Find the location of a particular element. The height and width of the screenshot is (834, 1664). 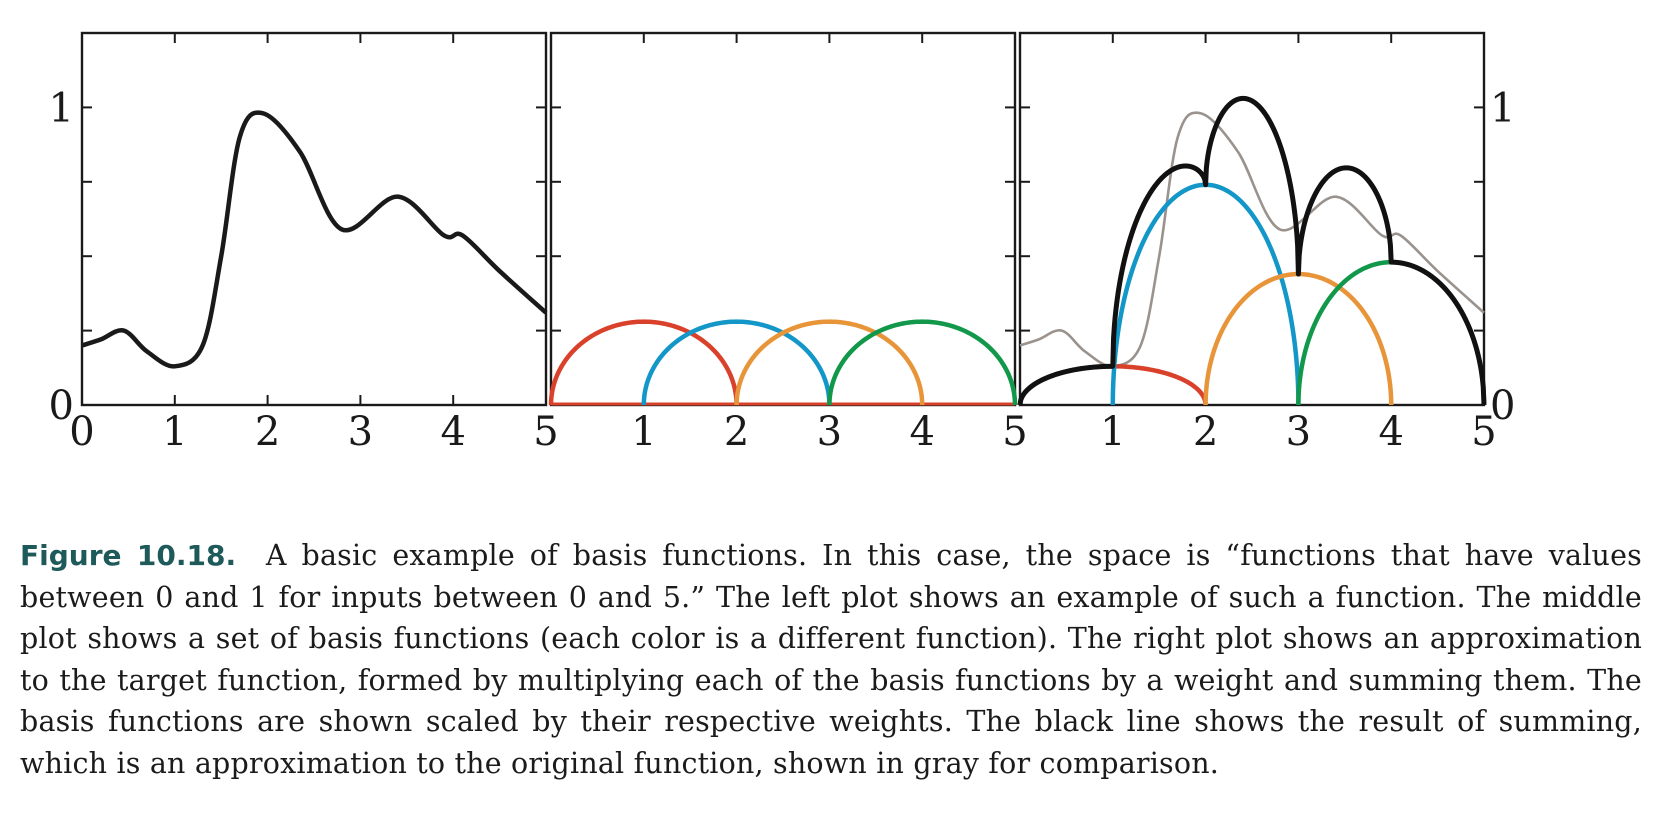

middle-plot: 1 2 3 4 5 is located at coordinates (788, 243).